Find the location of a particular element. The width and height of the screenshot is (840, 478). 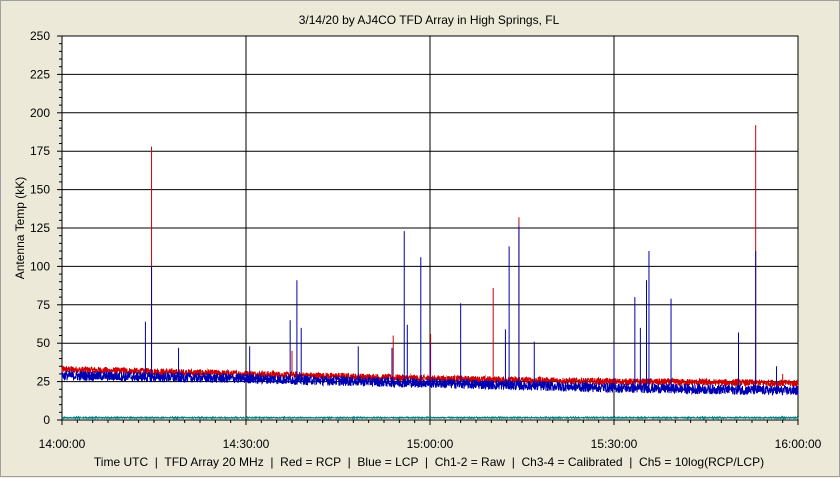

y-tick-label: 175 is located at coordinates (40, 151).